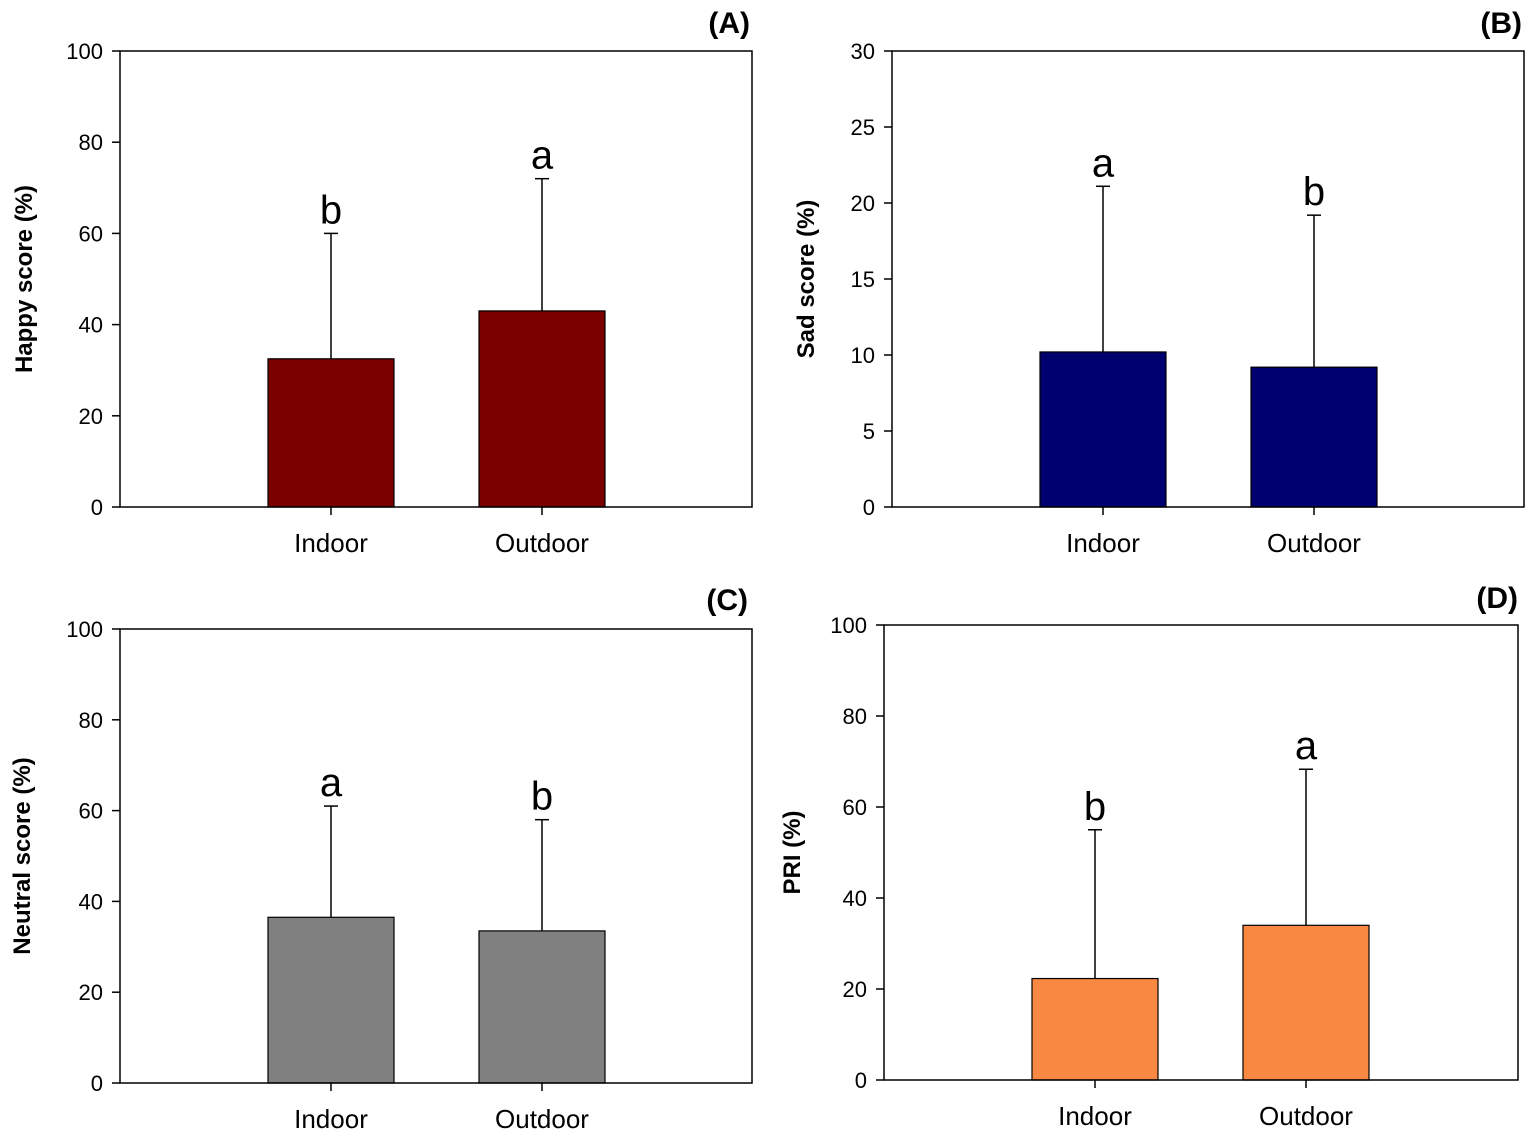 The height and width of the screenshot is (1137, 1535). I want to click on y-tick-label: 5, so click(869, 431).